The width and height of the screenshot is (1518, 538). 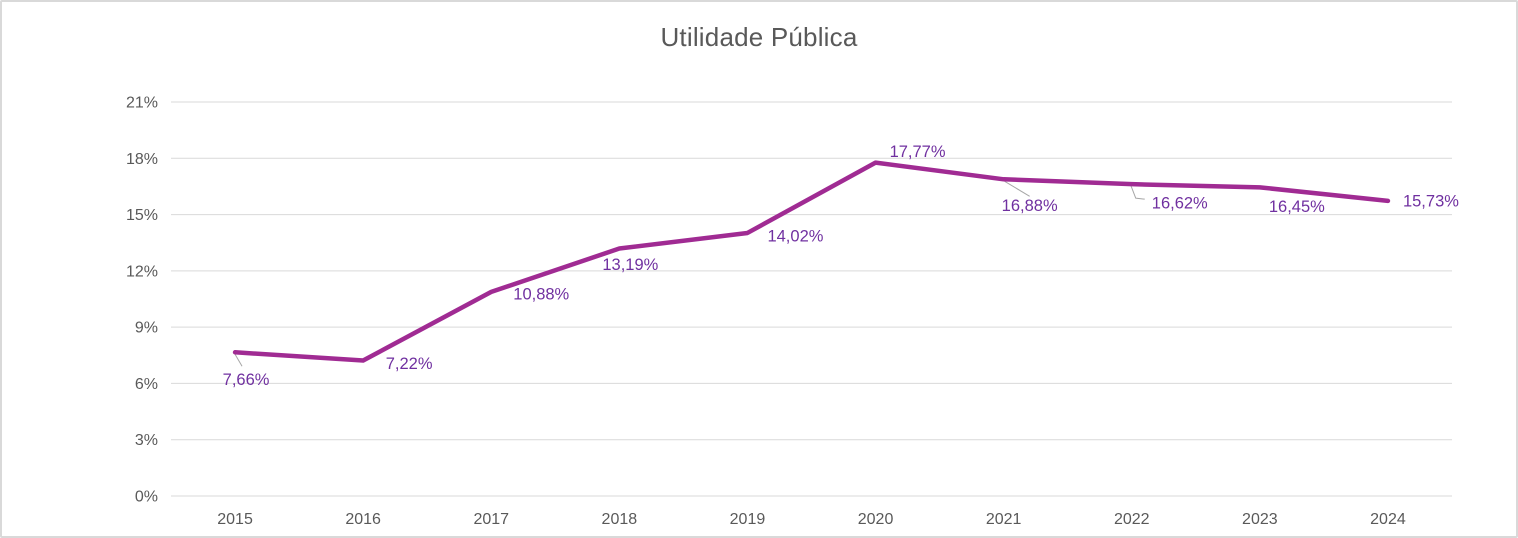 What do you see at coordinates (491, 519) in the screenshot?
I see `x-tick-label: 2017` at bounding box center [491, 519].